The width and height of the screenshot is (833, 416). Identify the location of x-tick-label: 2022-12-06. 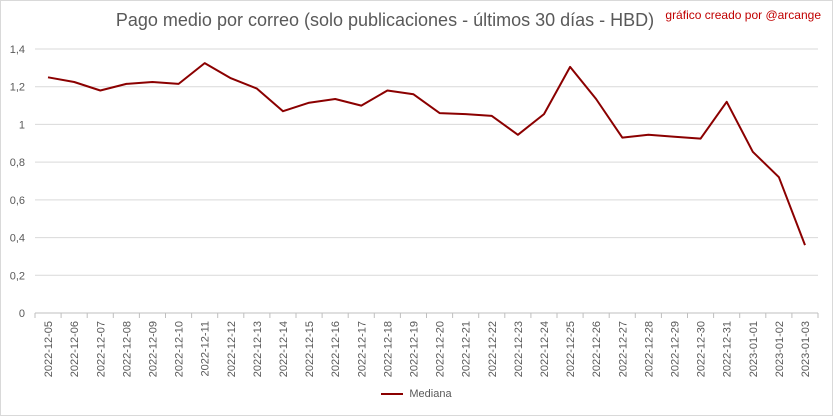
(75, 349).